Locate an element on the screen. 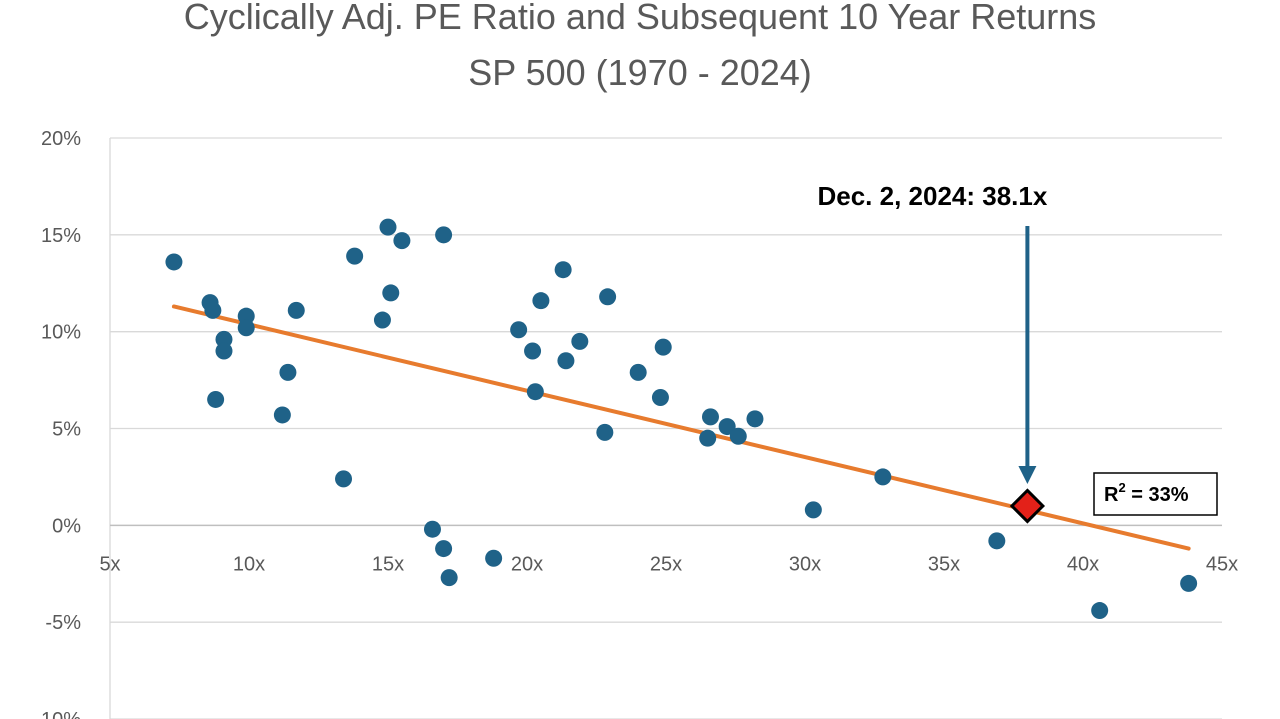  y-tick-label: -5% is located at coordinates (63, 623).